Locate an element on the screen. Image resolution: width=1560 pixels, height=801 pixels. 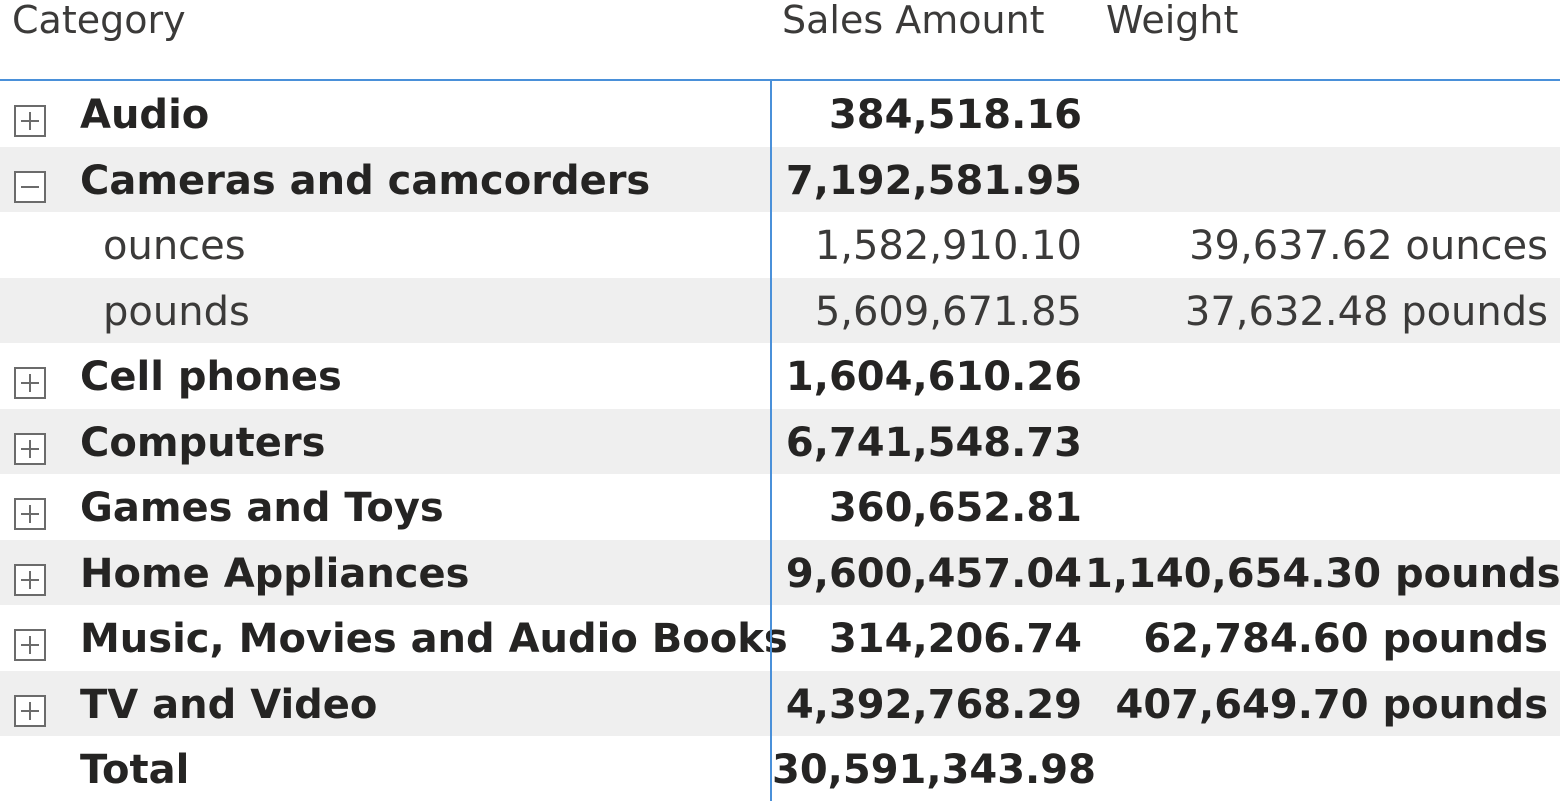
table-row-total: Total 30,591,343.98 is located at coordinates (780, 768).